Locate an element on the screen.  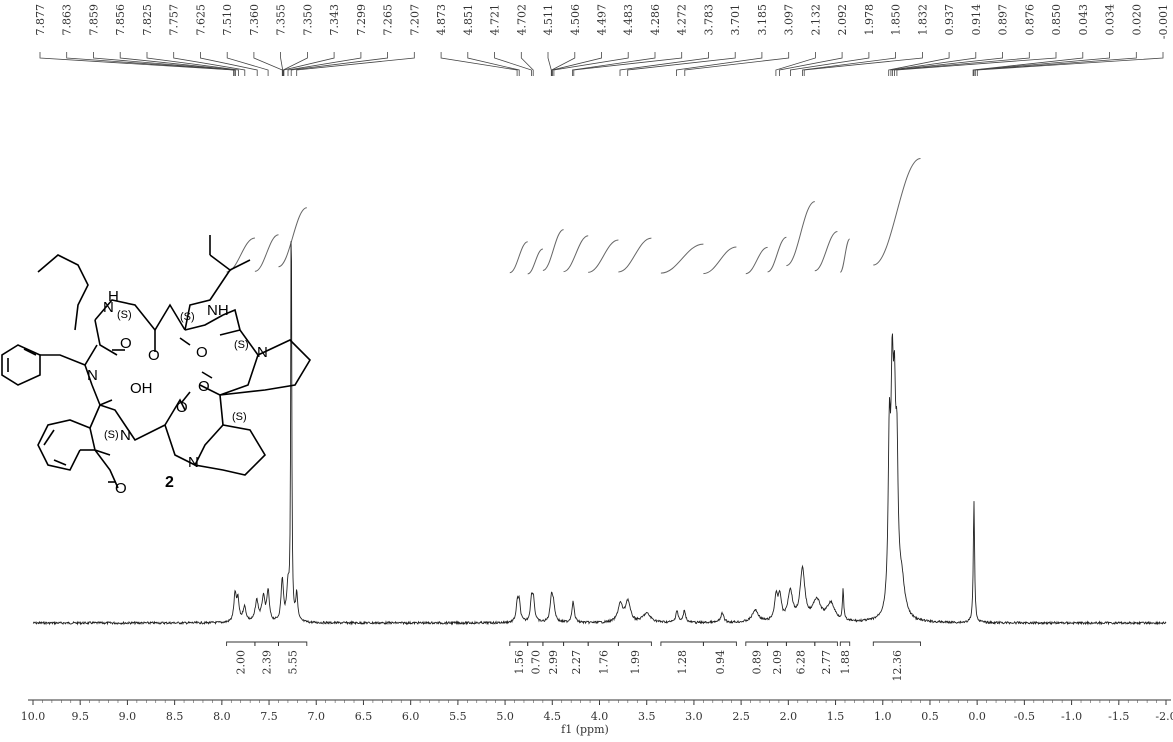
x-tick-label: -0.5 is located at coordinates (1024, 716).